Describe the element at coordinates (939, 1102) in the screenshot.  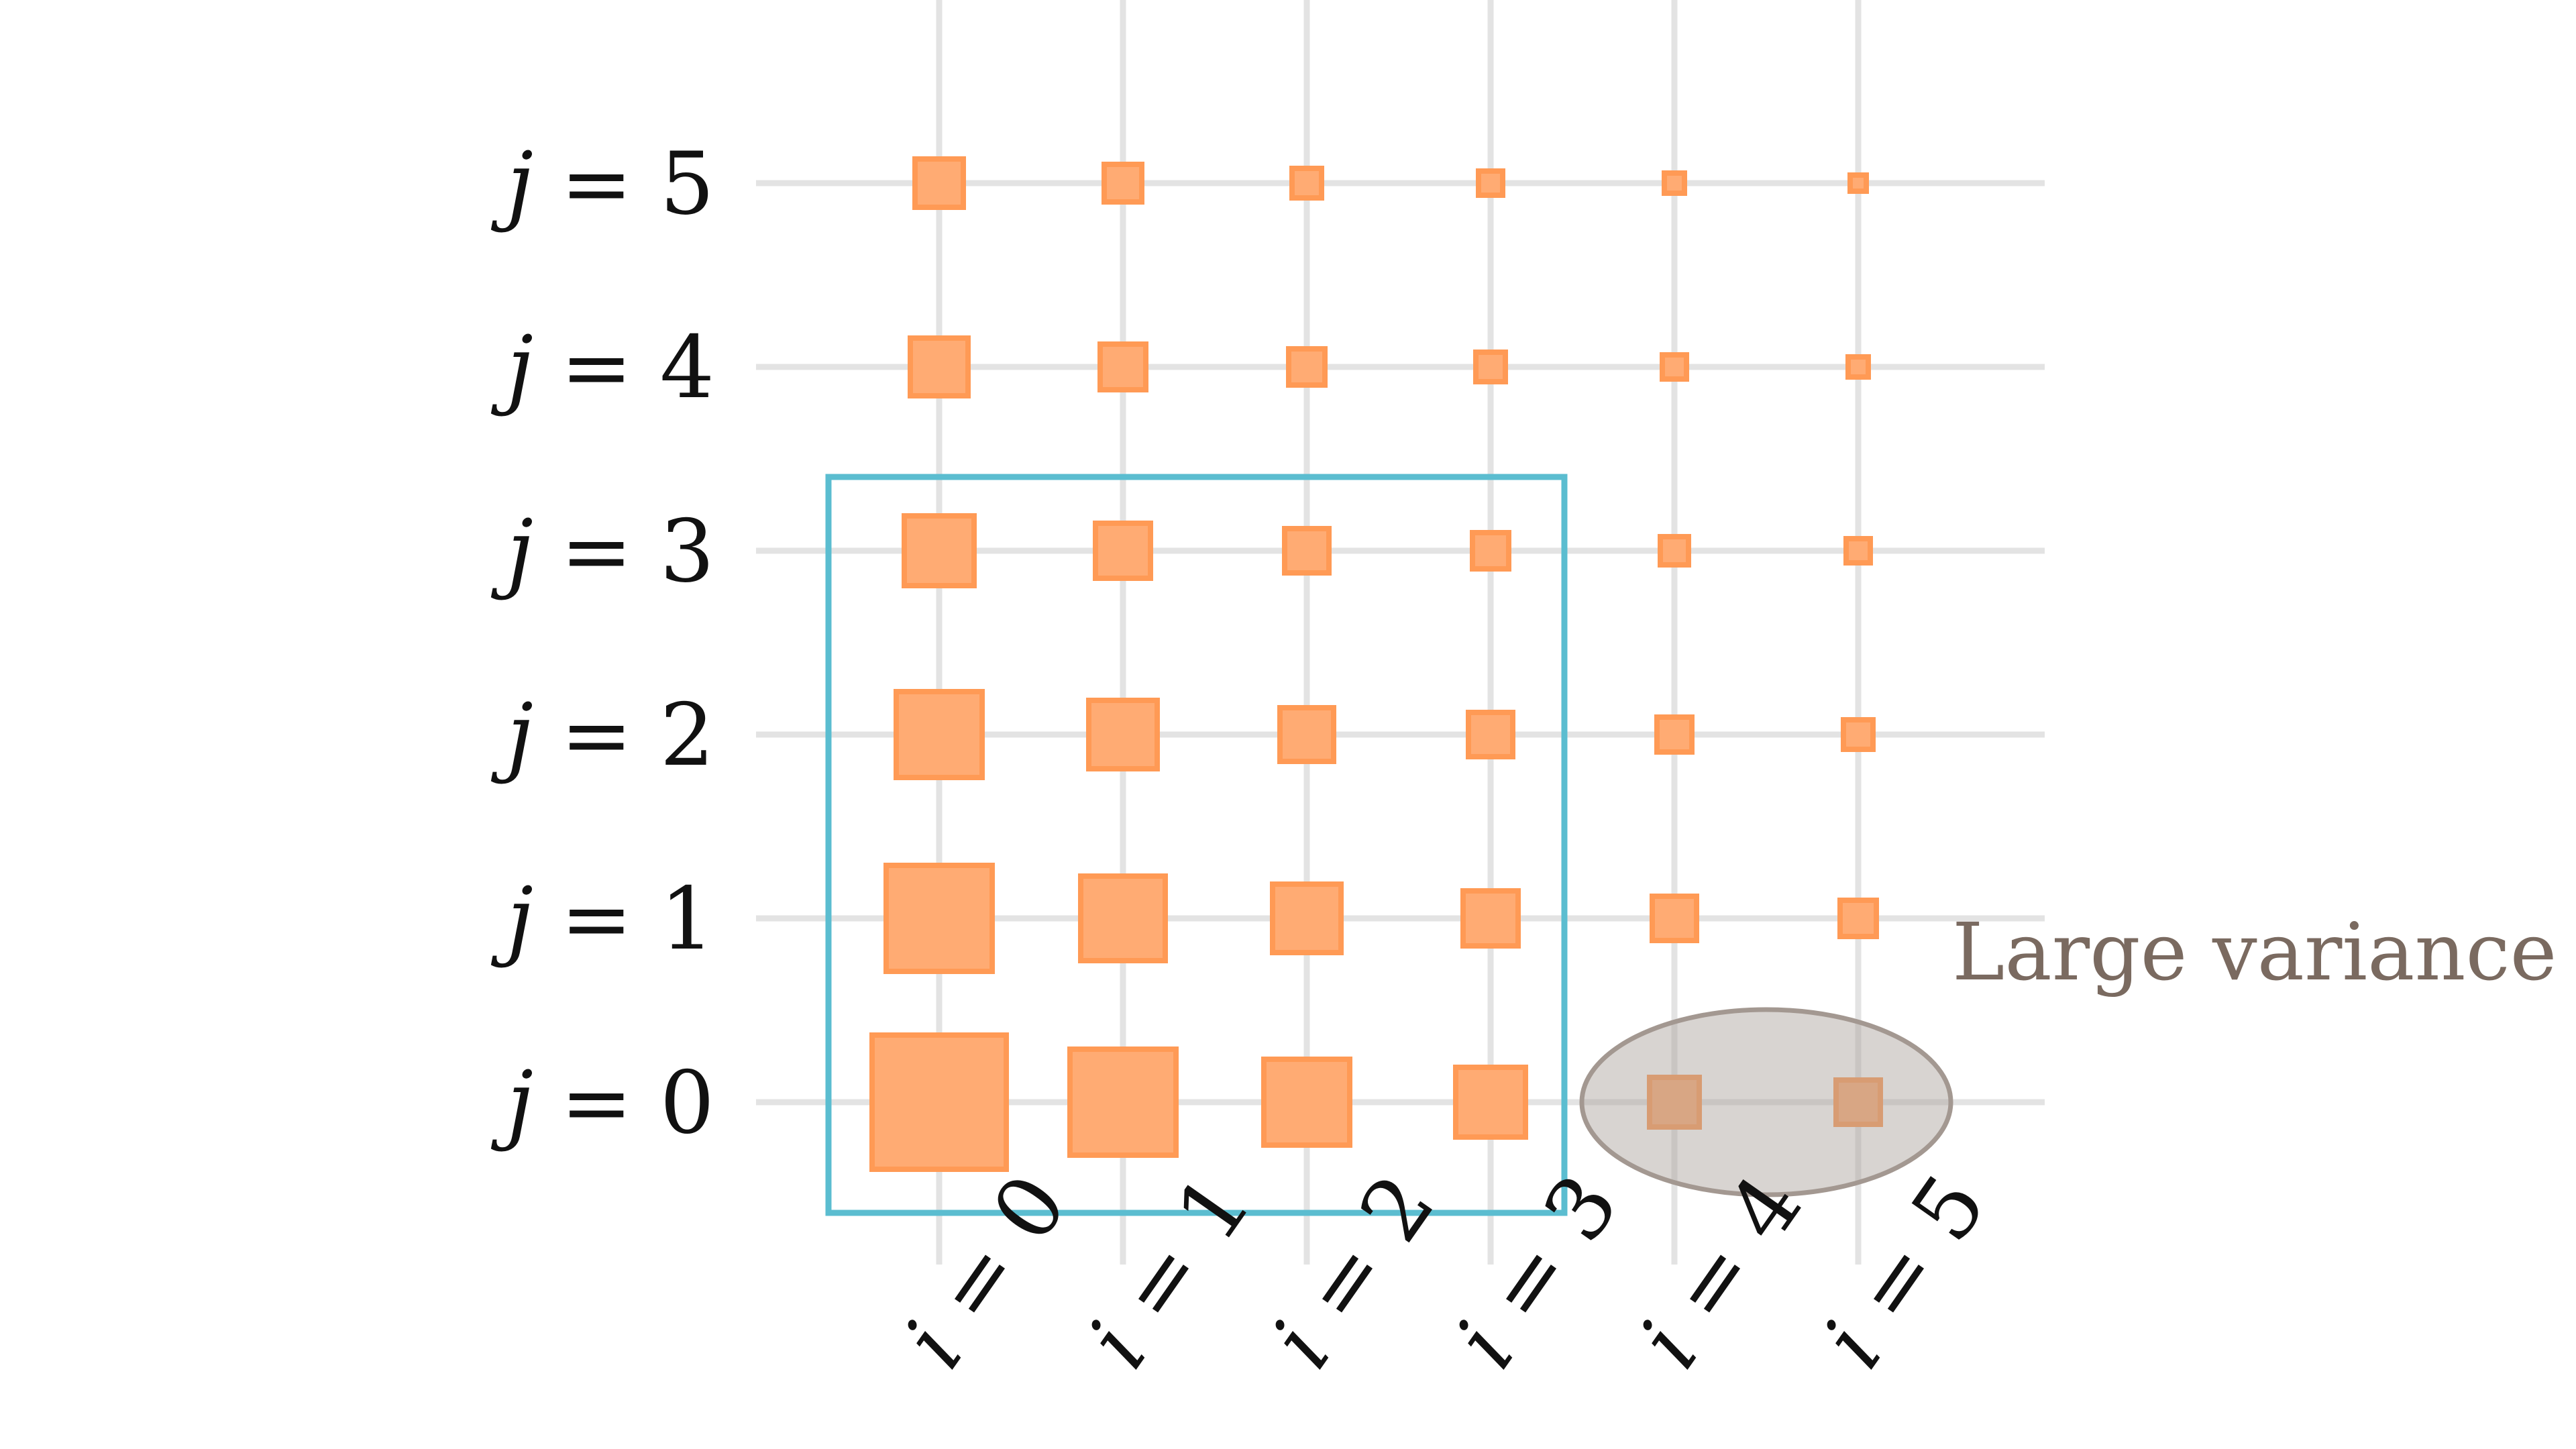
I see `cell-square-i0-j0` at that location.